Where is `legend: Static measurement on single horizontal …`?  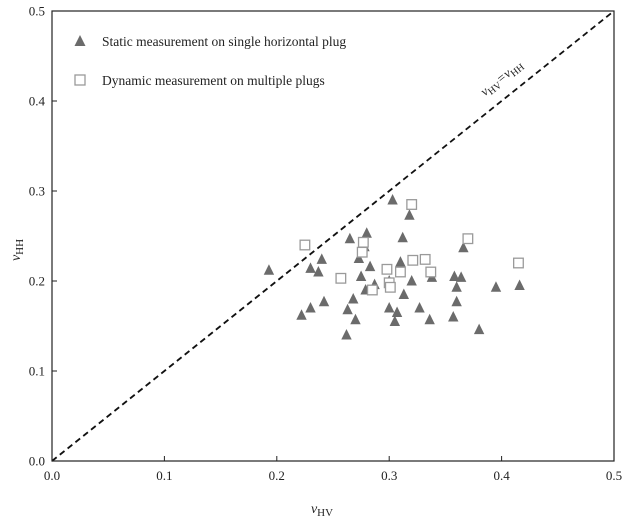 legend: Static measurement on single horizontal … is located at coordinates (210, 61).